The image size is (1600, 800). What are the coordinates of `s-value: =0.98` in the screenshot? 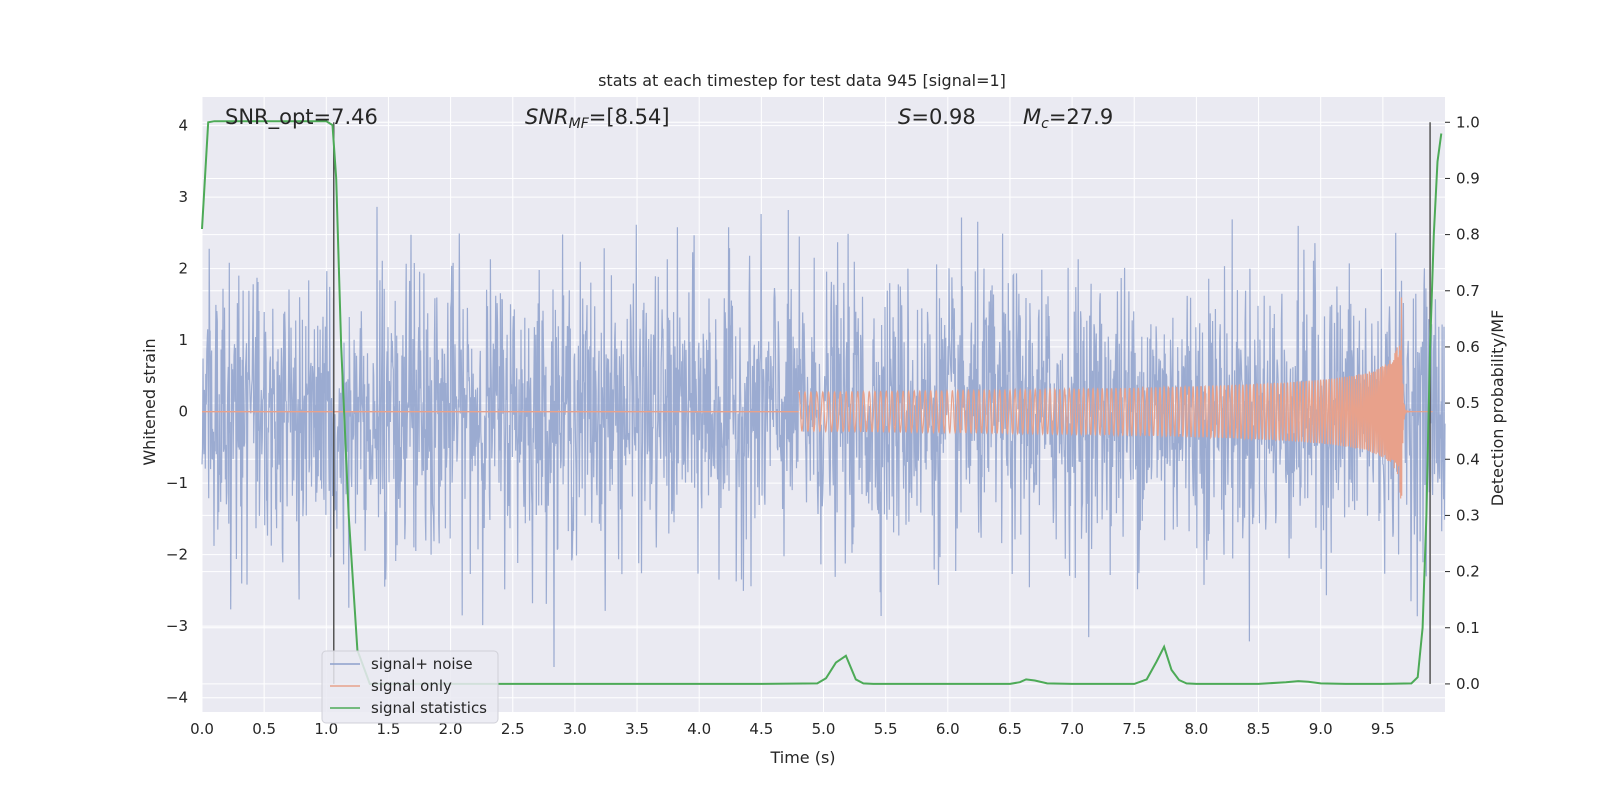 It's located at (943, 117).